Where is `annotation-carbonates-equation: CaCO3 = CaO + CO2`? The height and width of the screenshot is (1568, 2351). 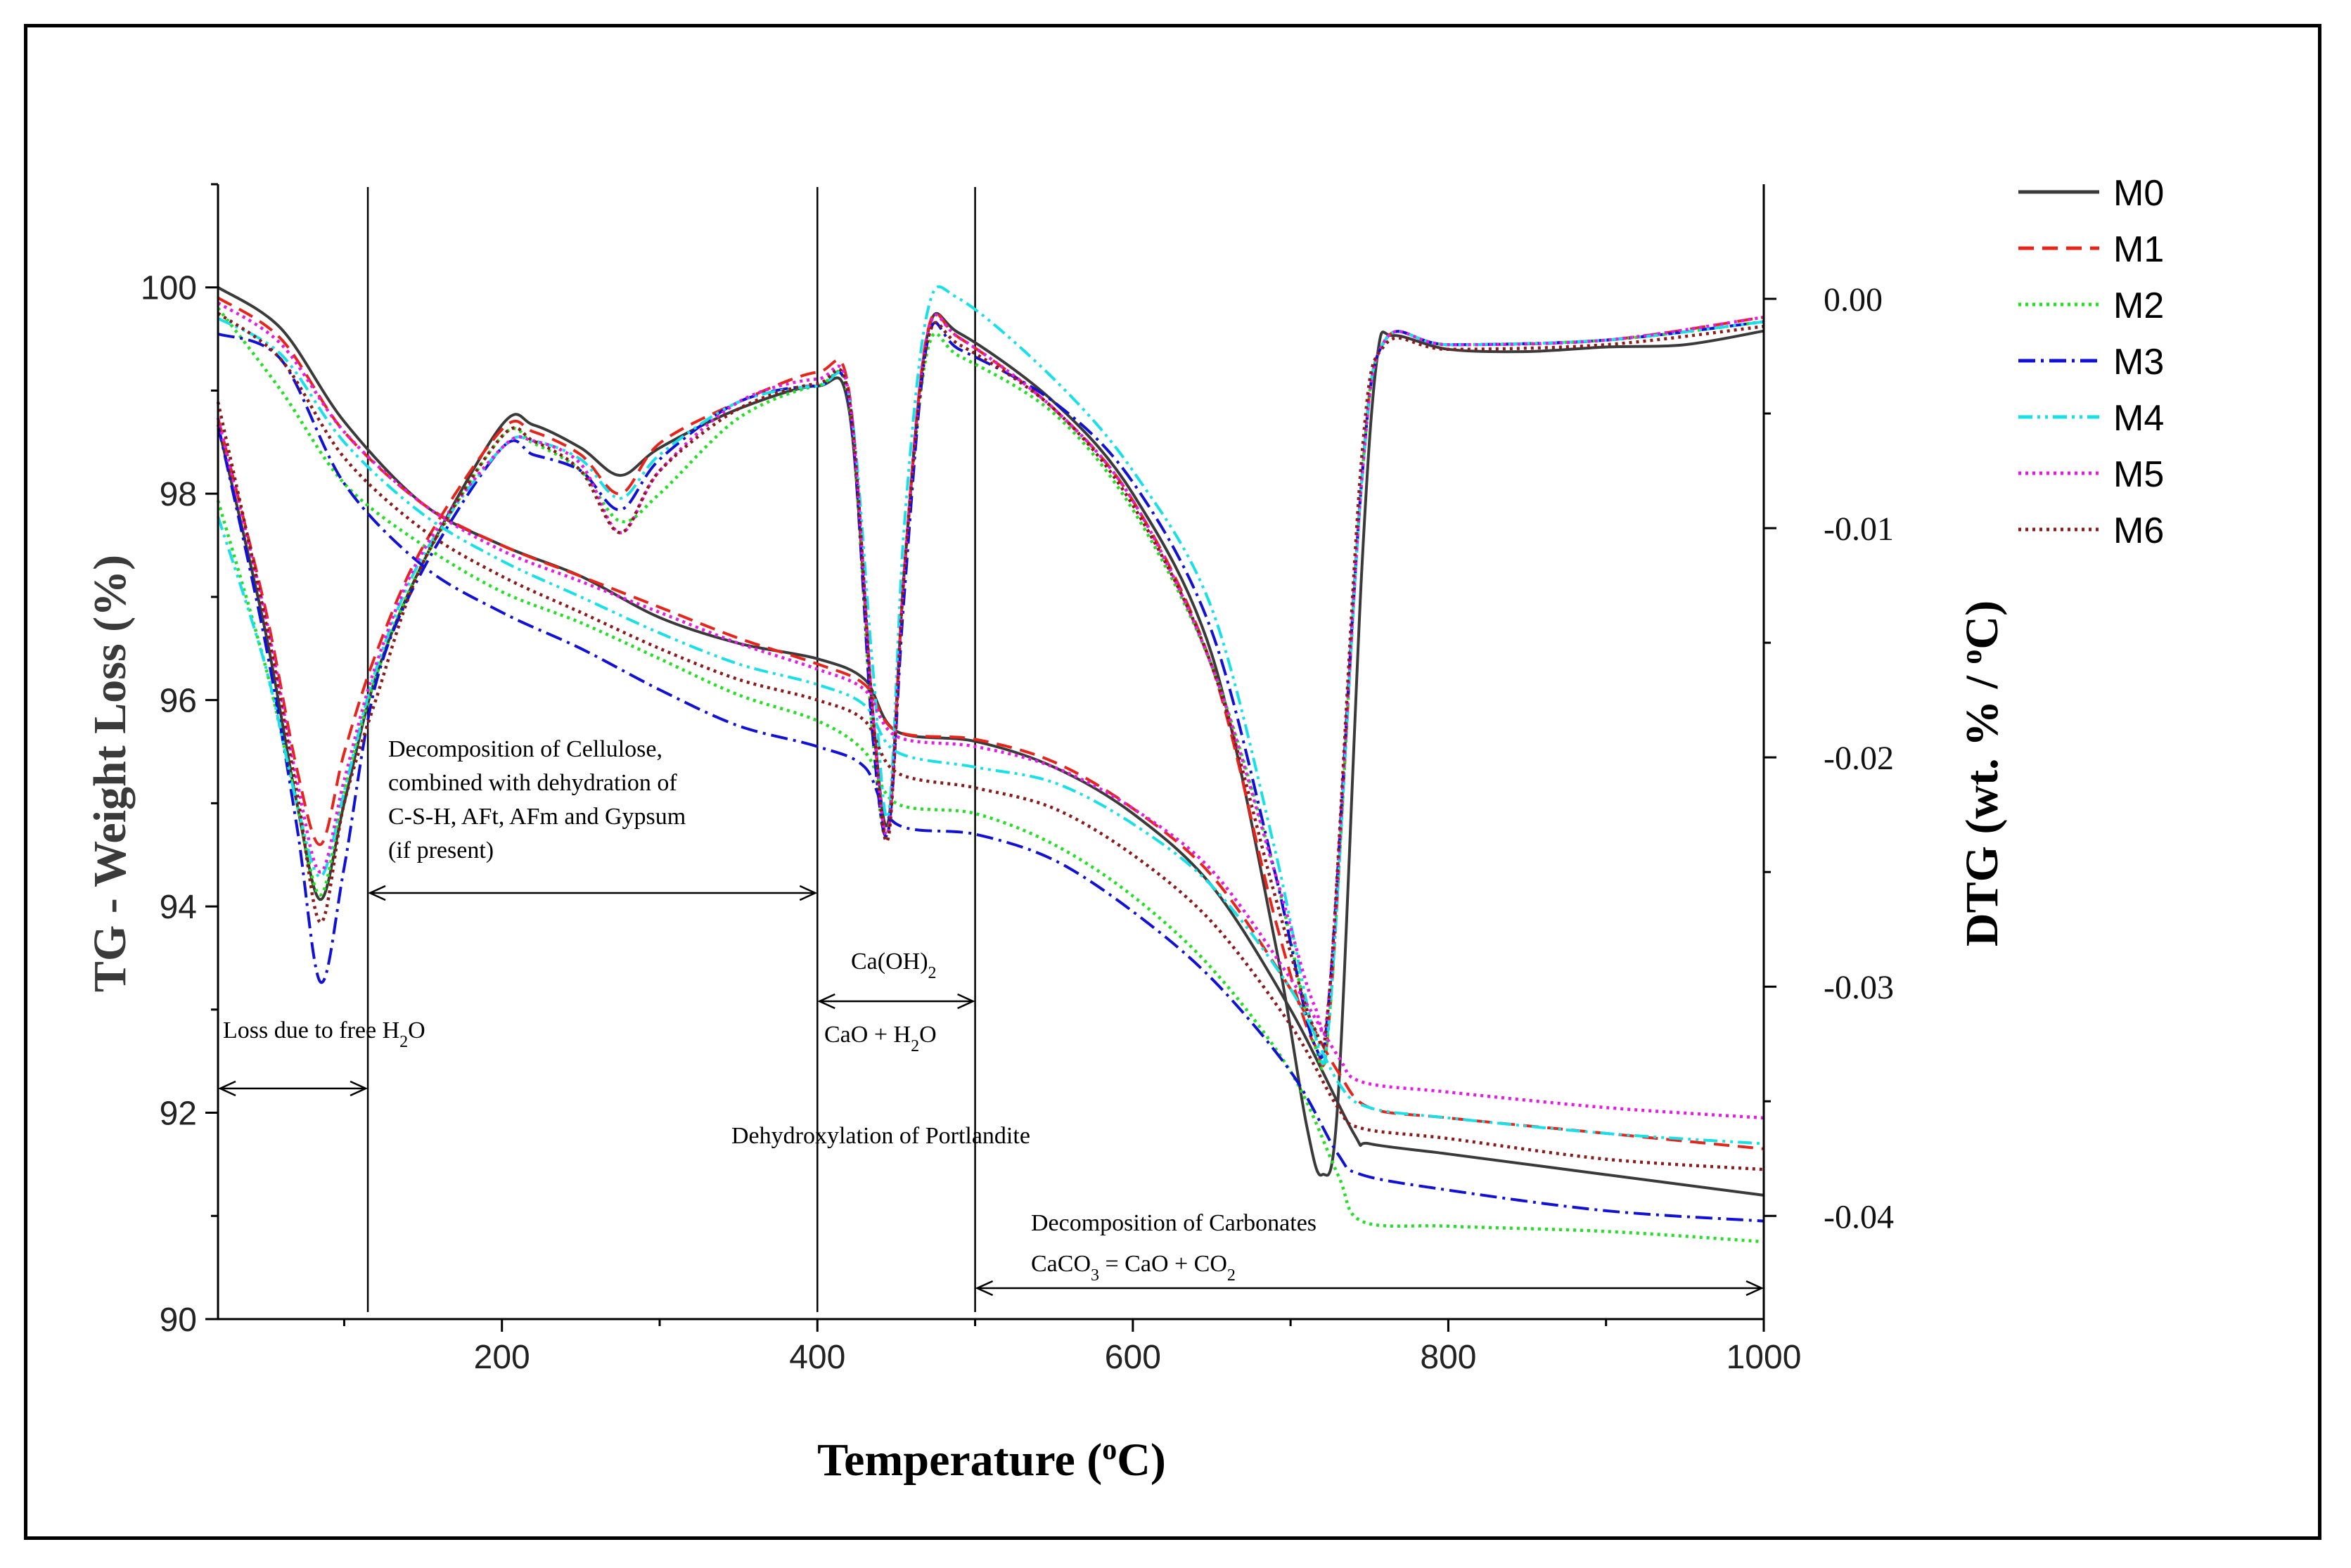 annotation-carbonates-equation: CaCO3 = CaO + CO2 is located at coordinates (1133, 1268).